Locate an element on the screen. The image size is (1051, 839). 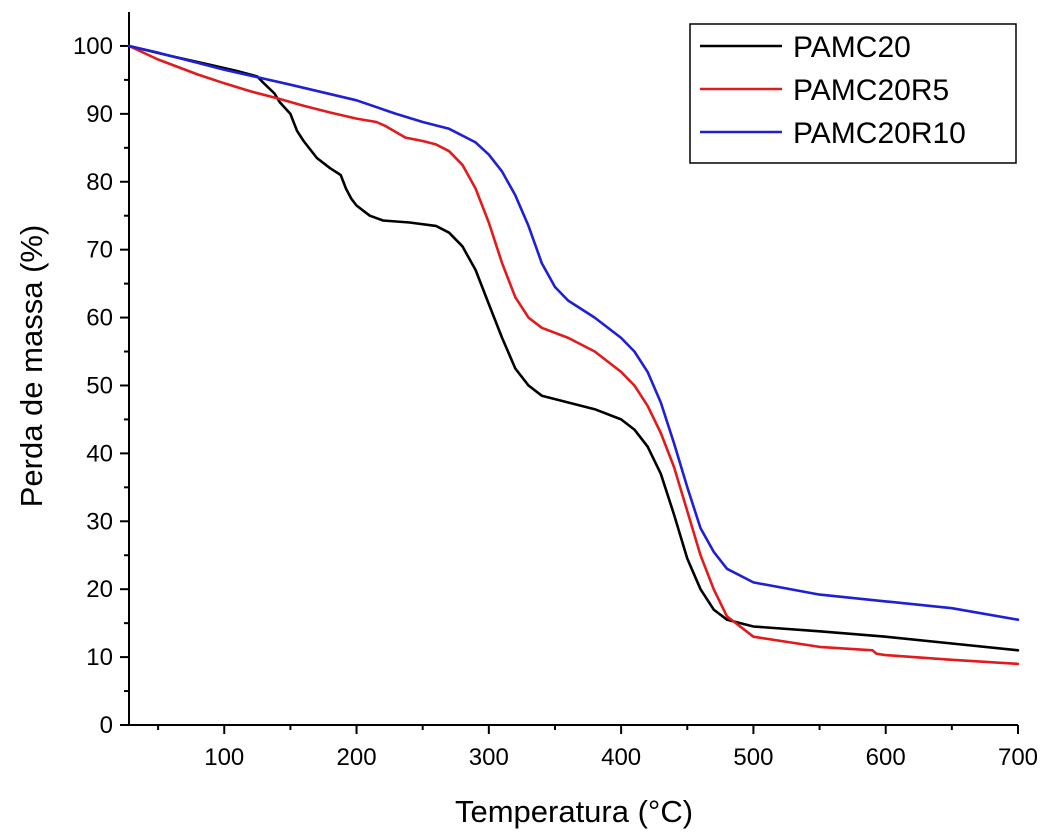
legend-label-pamc20r10: PAMC20R10 is located at coordinates (879, 133).